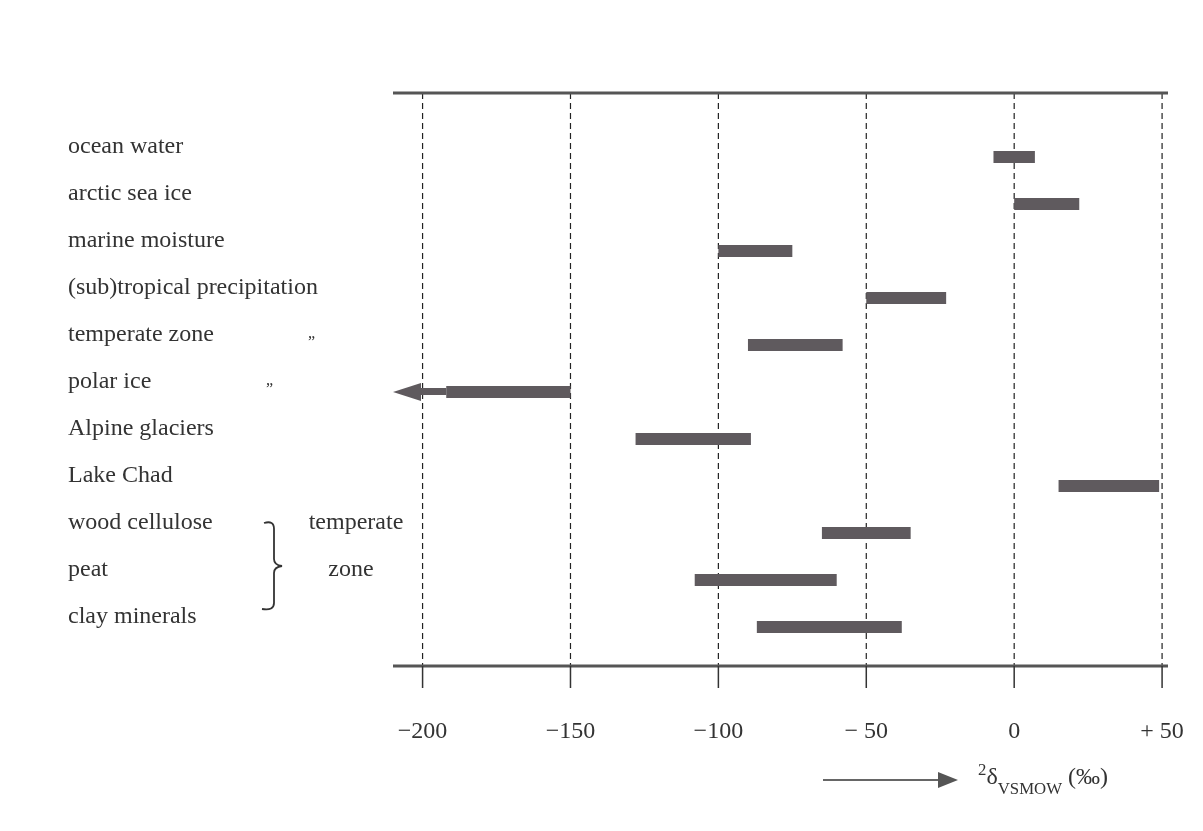  Describe the element at coordinates (140, 521) in the screenshot. I see `y-tick-label: wood cellulose` at that location.